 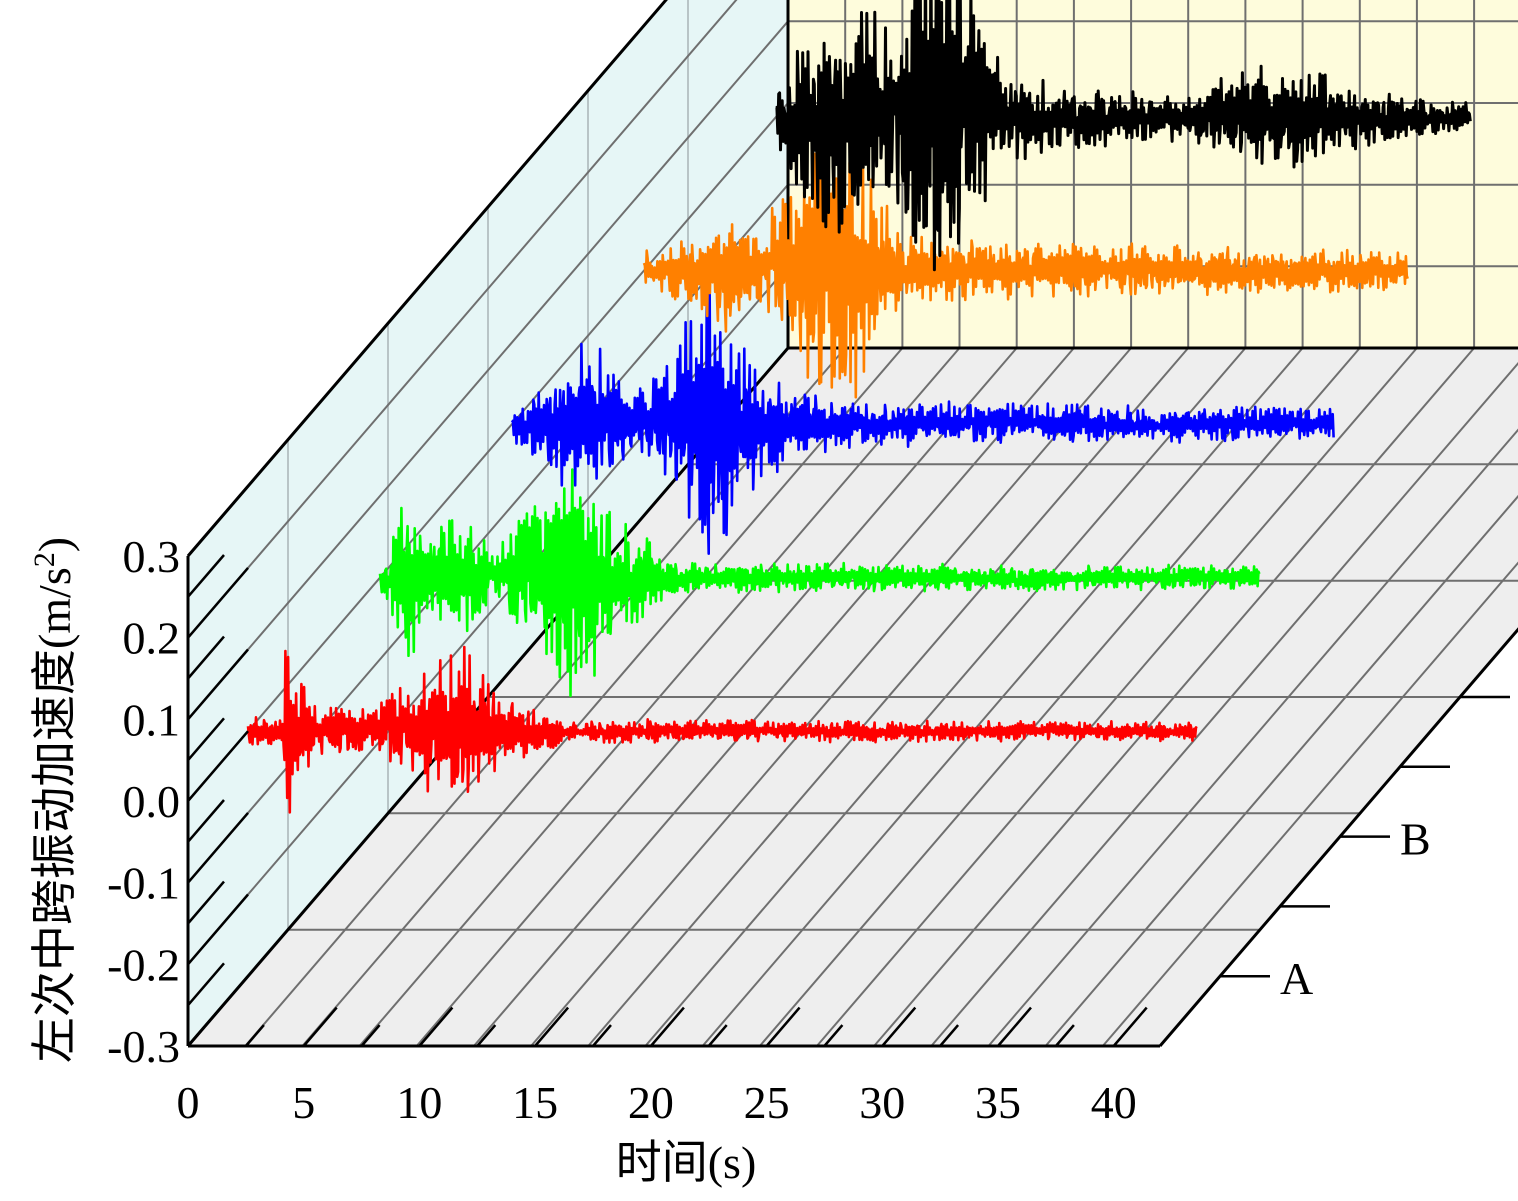 What do you see at coordinates (188, 1102) in the screenshot?
I see `x-tick-label: 0` at bounding box center [188, 1102].